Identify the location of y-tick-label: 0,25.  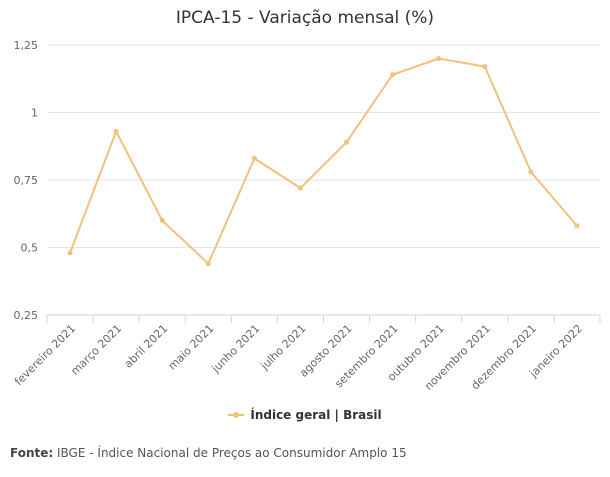
(26, 315).